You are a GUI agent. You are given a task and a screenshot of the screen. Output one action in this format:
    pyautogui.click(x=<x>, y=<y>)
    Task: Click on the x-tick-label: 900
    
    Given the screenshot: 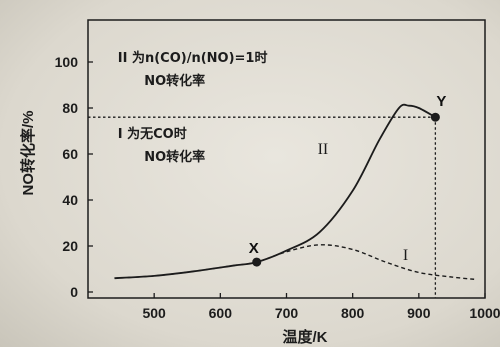 What is the action you would take?
    pyautogui.click(x=419, y=313)
    